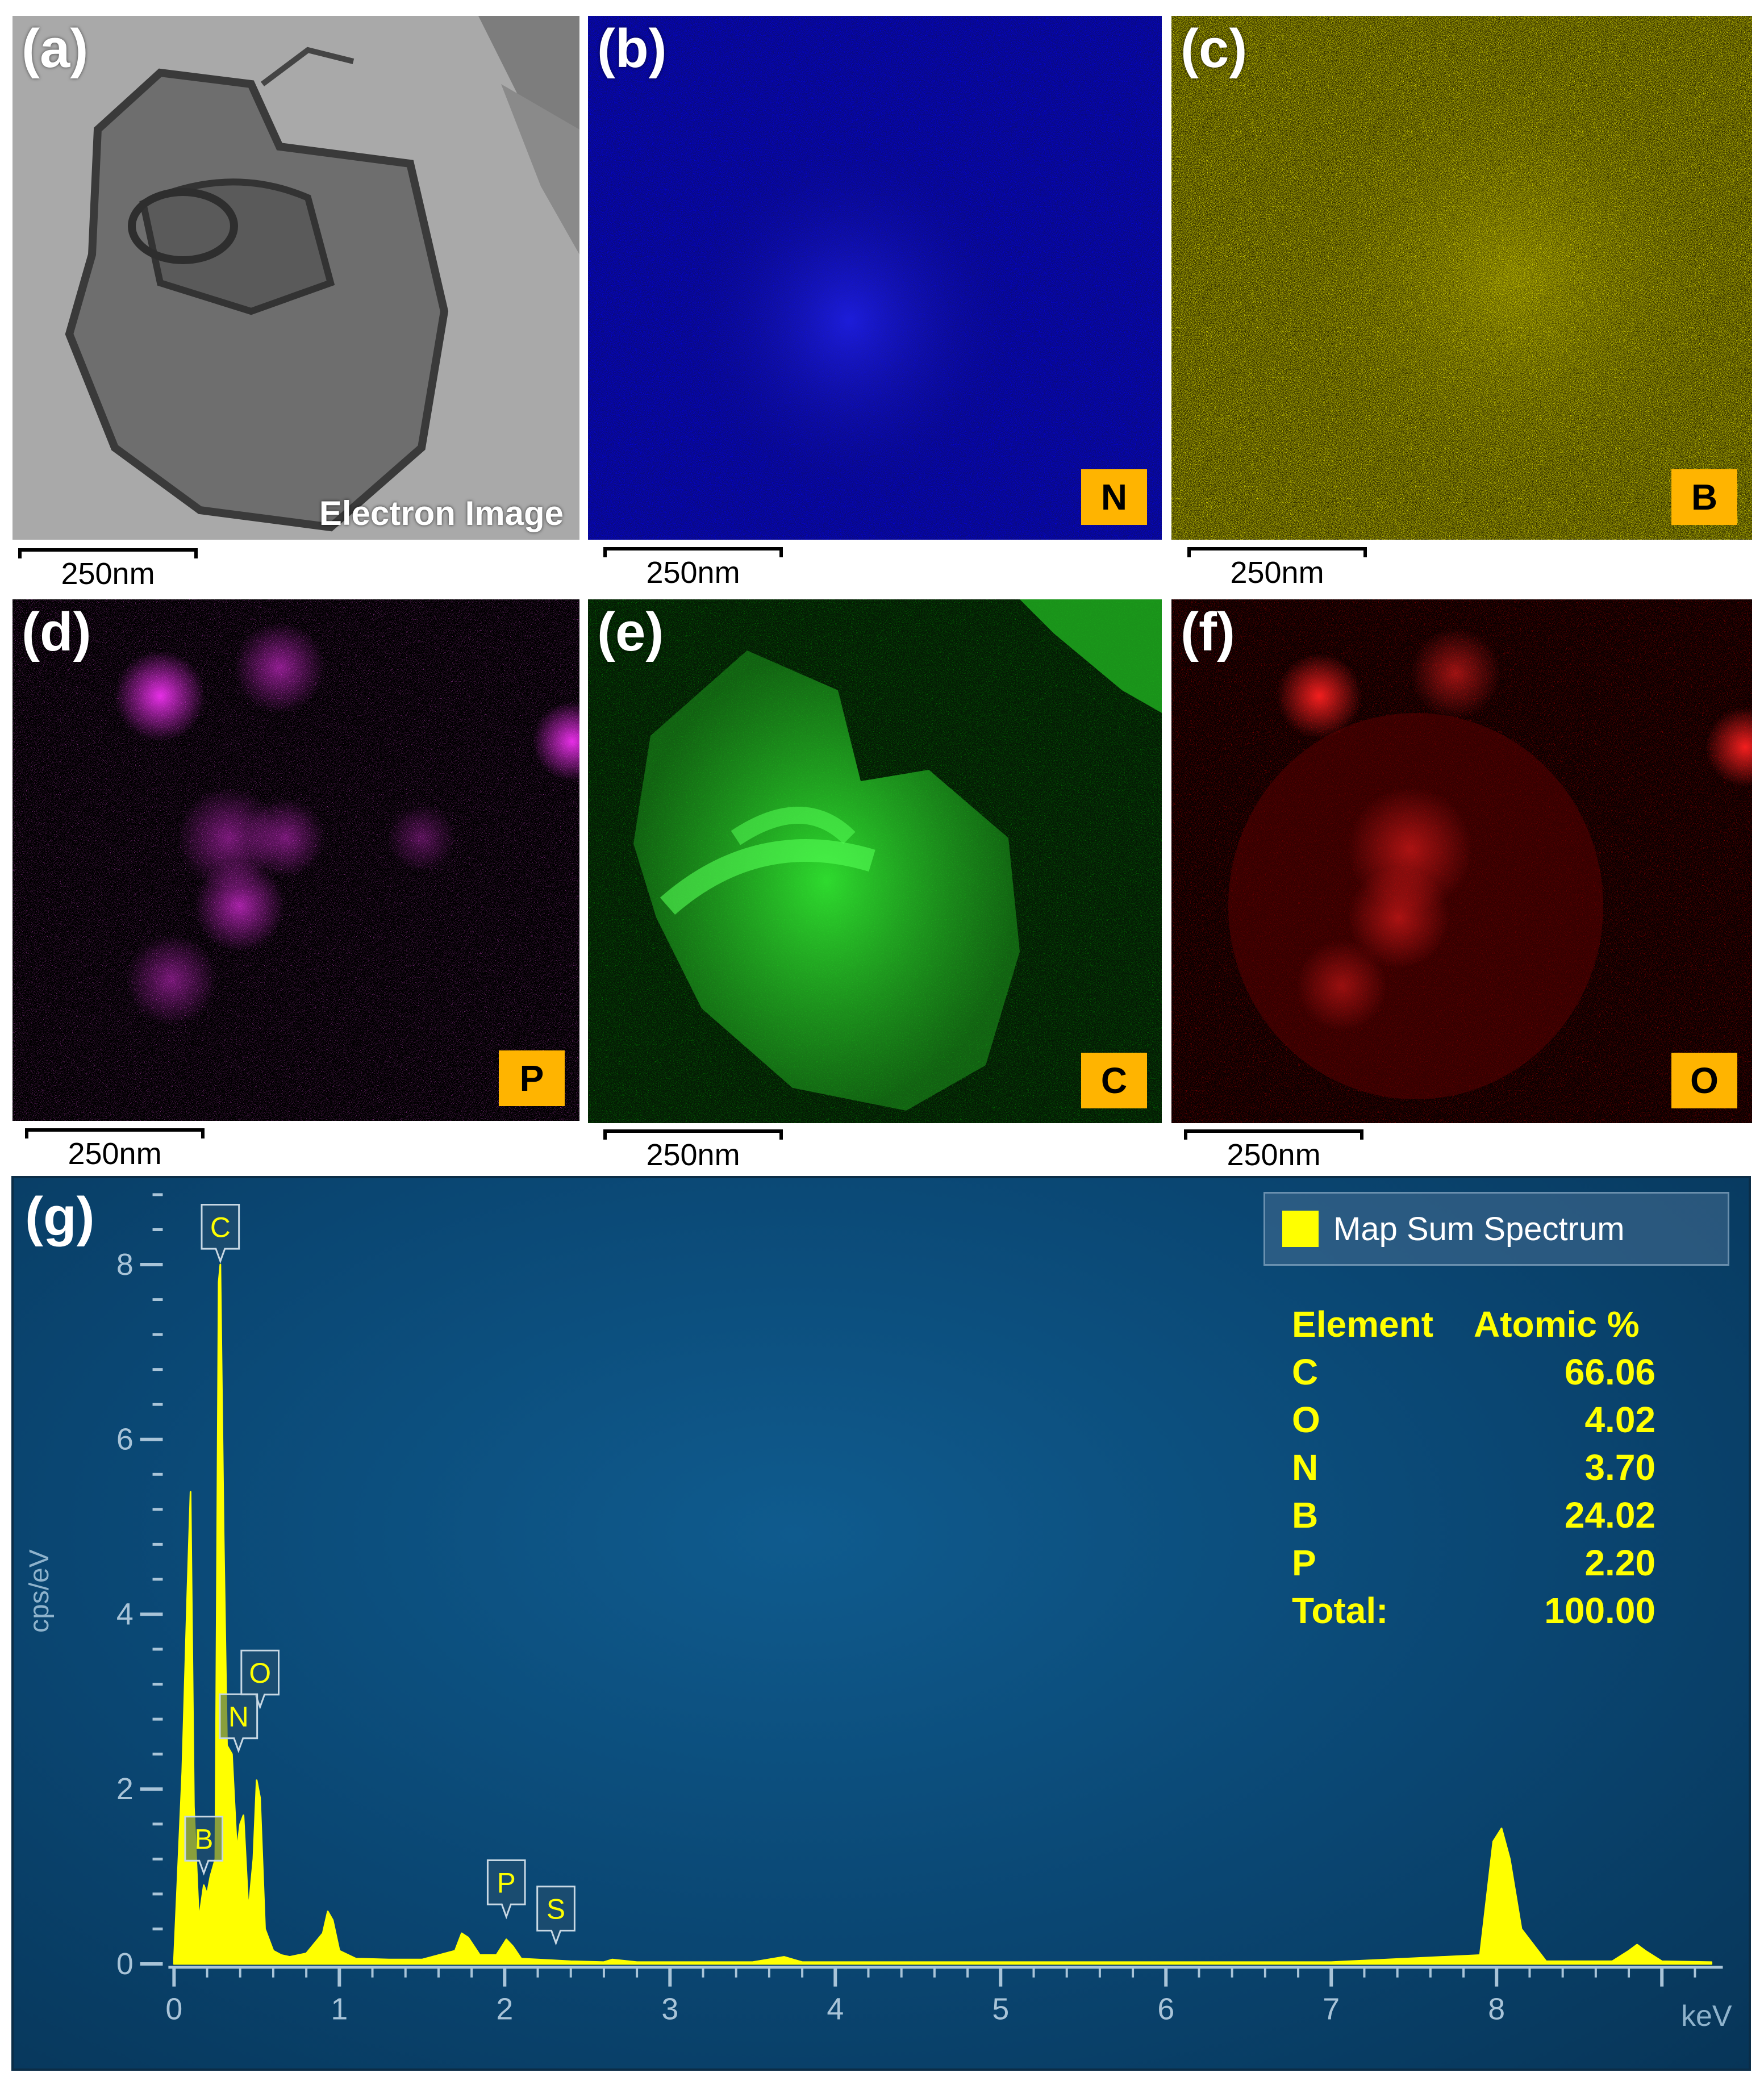  I want to click on peak-label: B, so click(203, 1839).